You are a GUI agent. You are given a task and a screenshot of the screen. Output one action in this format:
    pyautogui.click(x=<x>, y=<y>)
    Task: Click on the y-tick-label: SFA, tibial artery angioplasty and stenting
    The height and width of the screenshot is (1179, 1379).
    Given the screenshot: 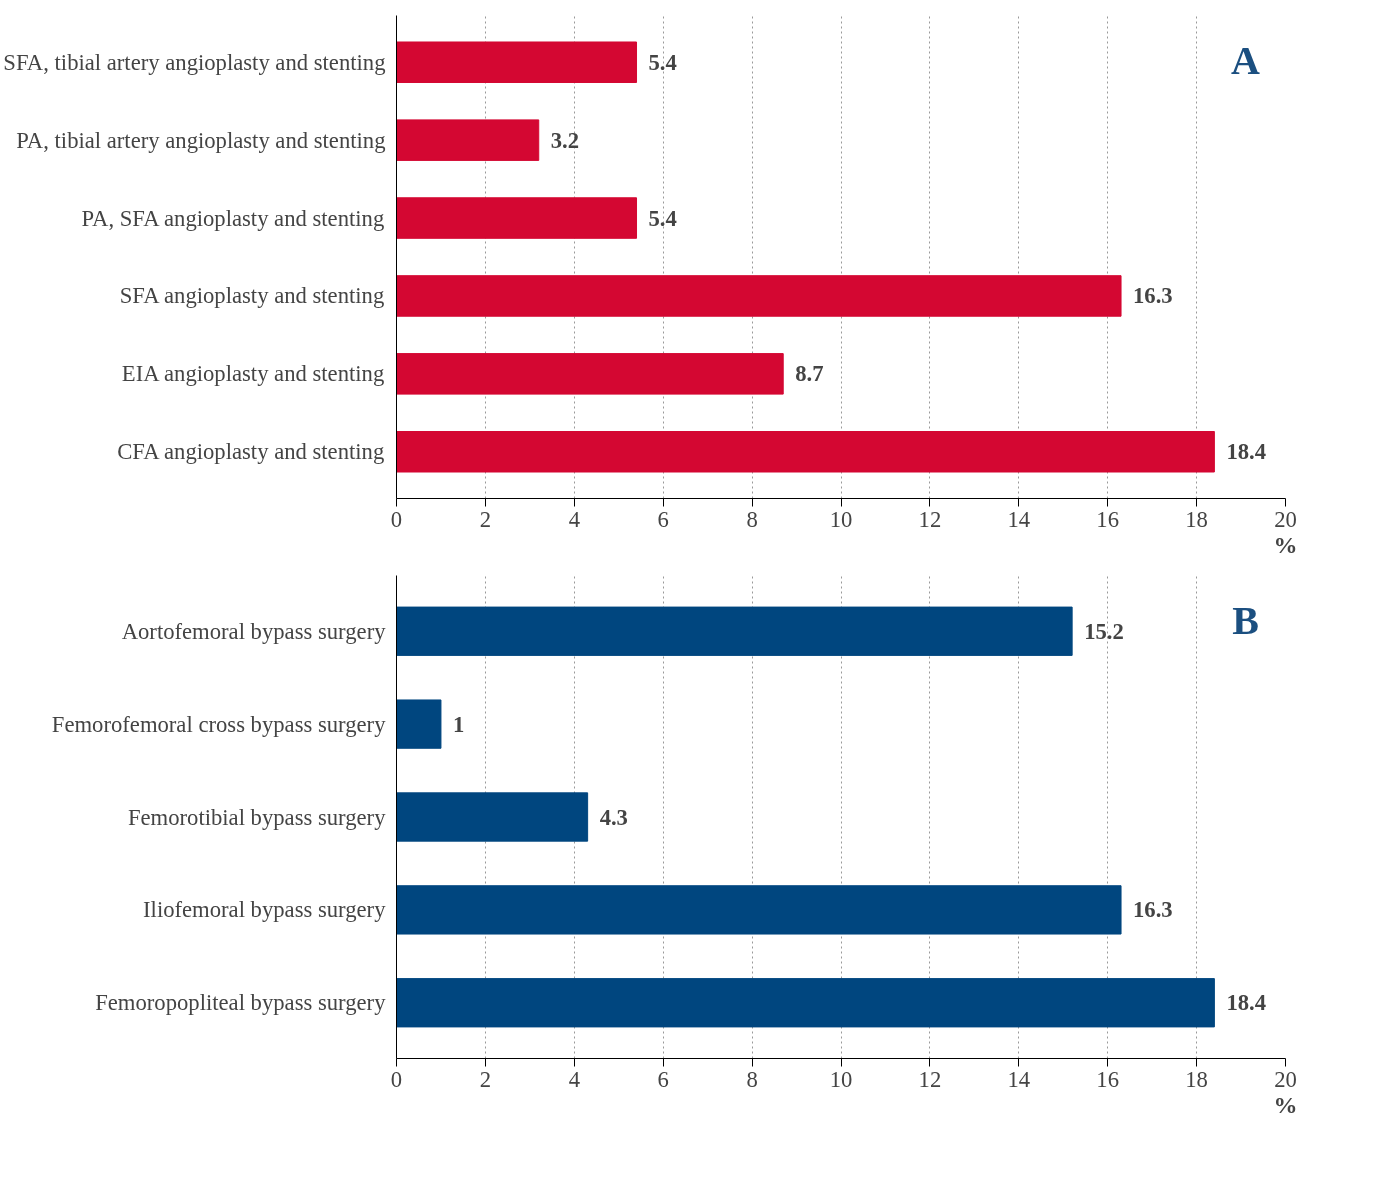 What is the action you would take?
    pyautogui.click(x=194, y=62)
    